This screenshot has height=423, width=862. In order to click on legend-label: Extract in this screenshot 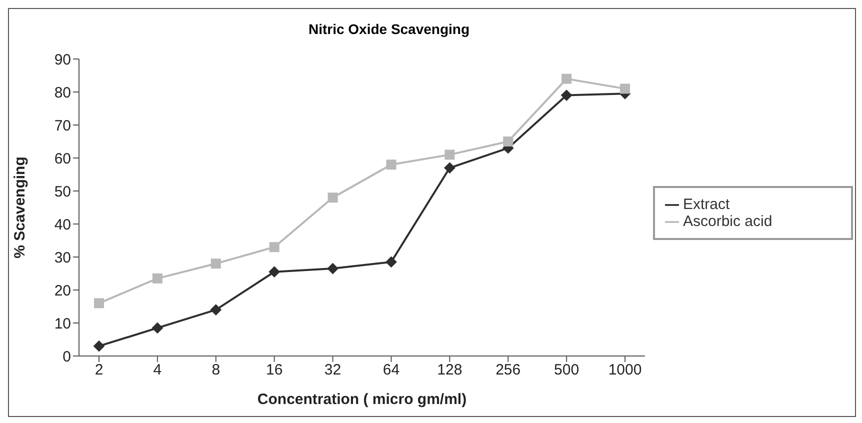, I will do `click(706, 204)`.